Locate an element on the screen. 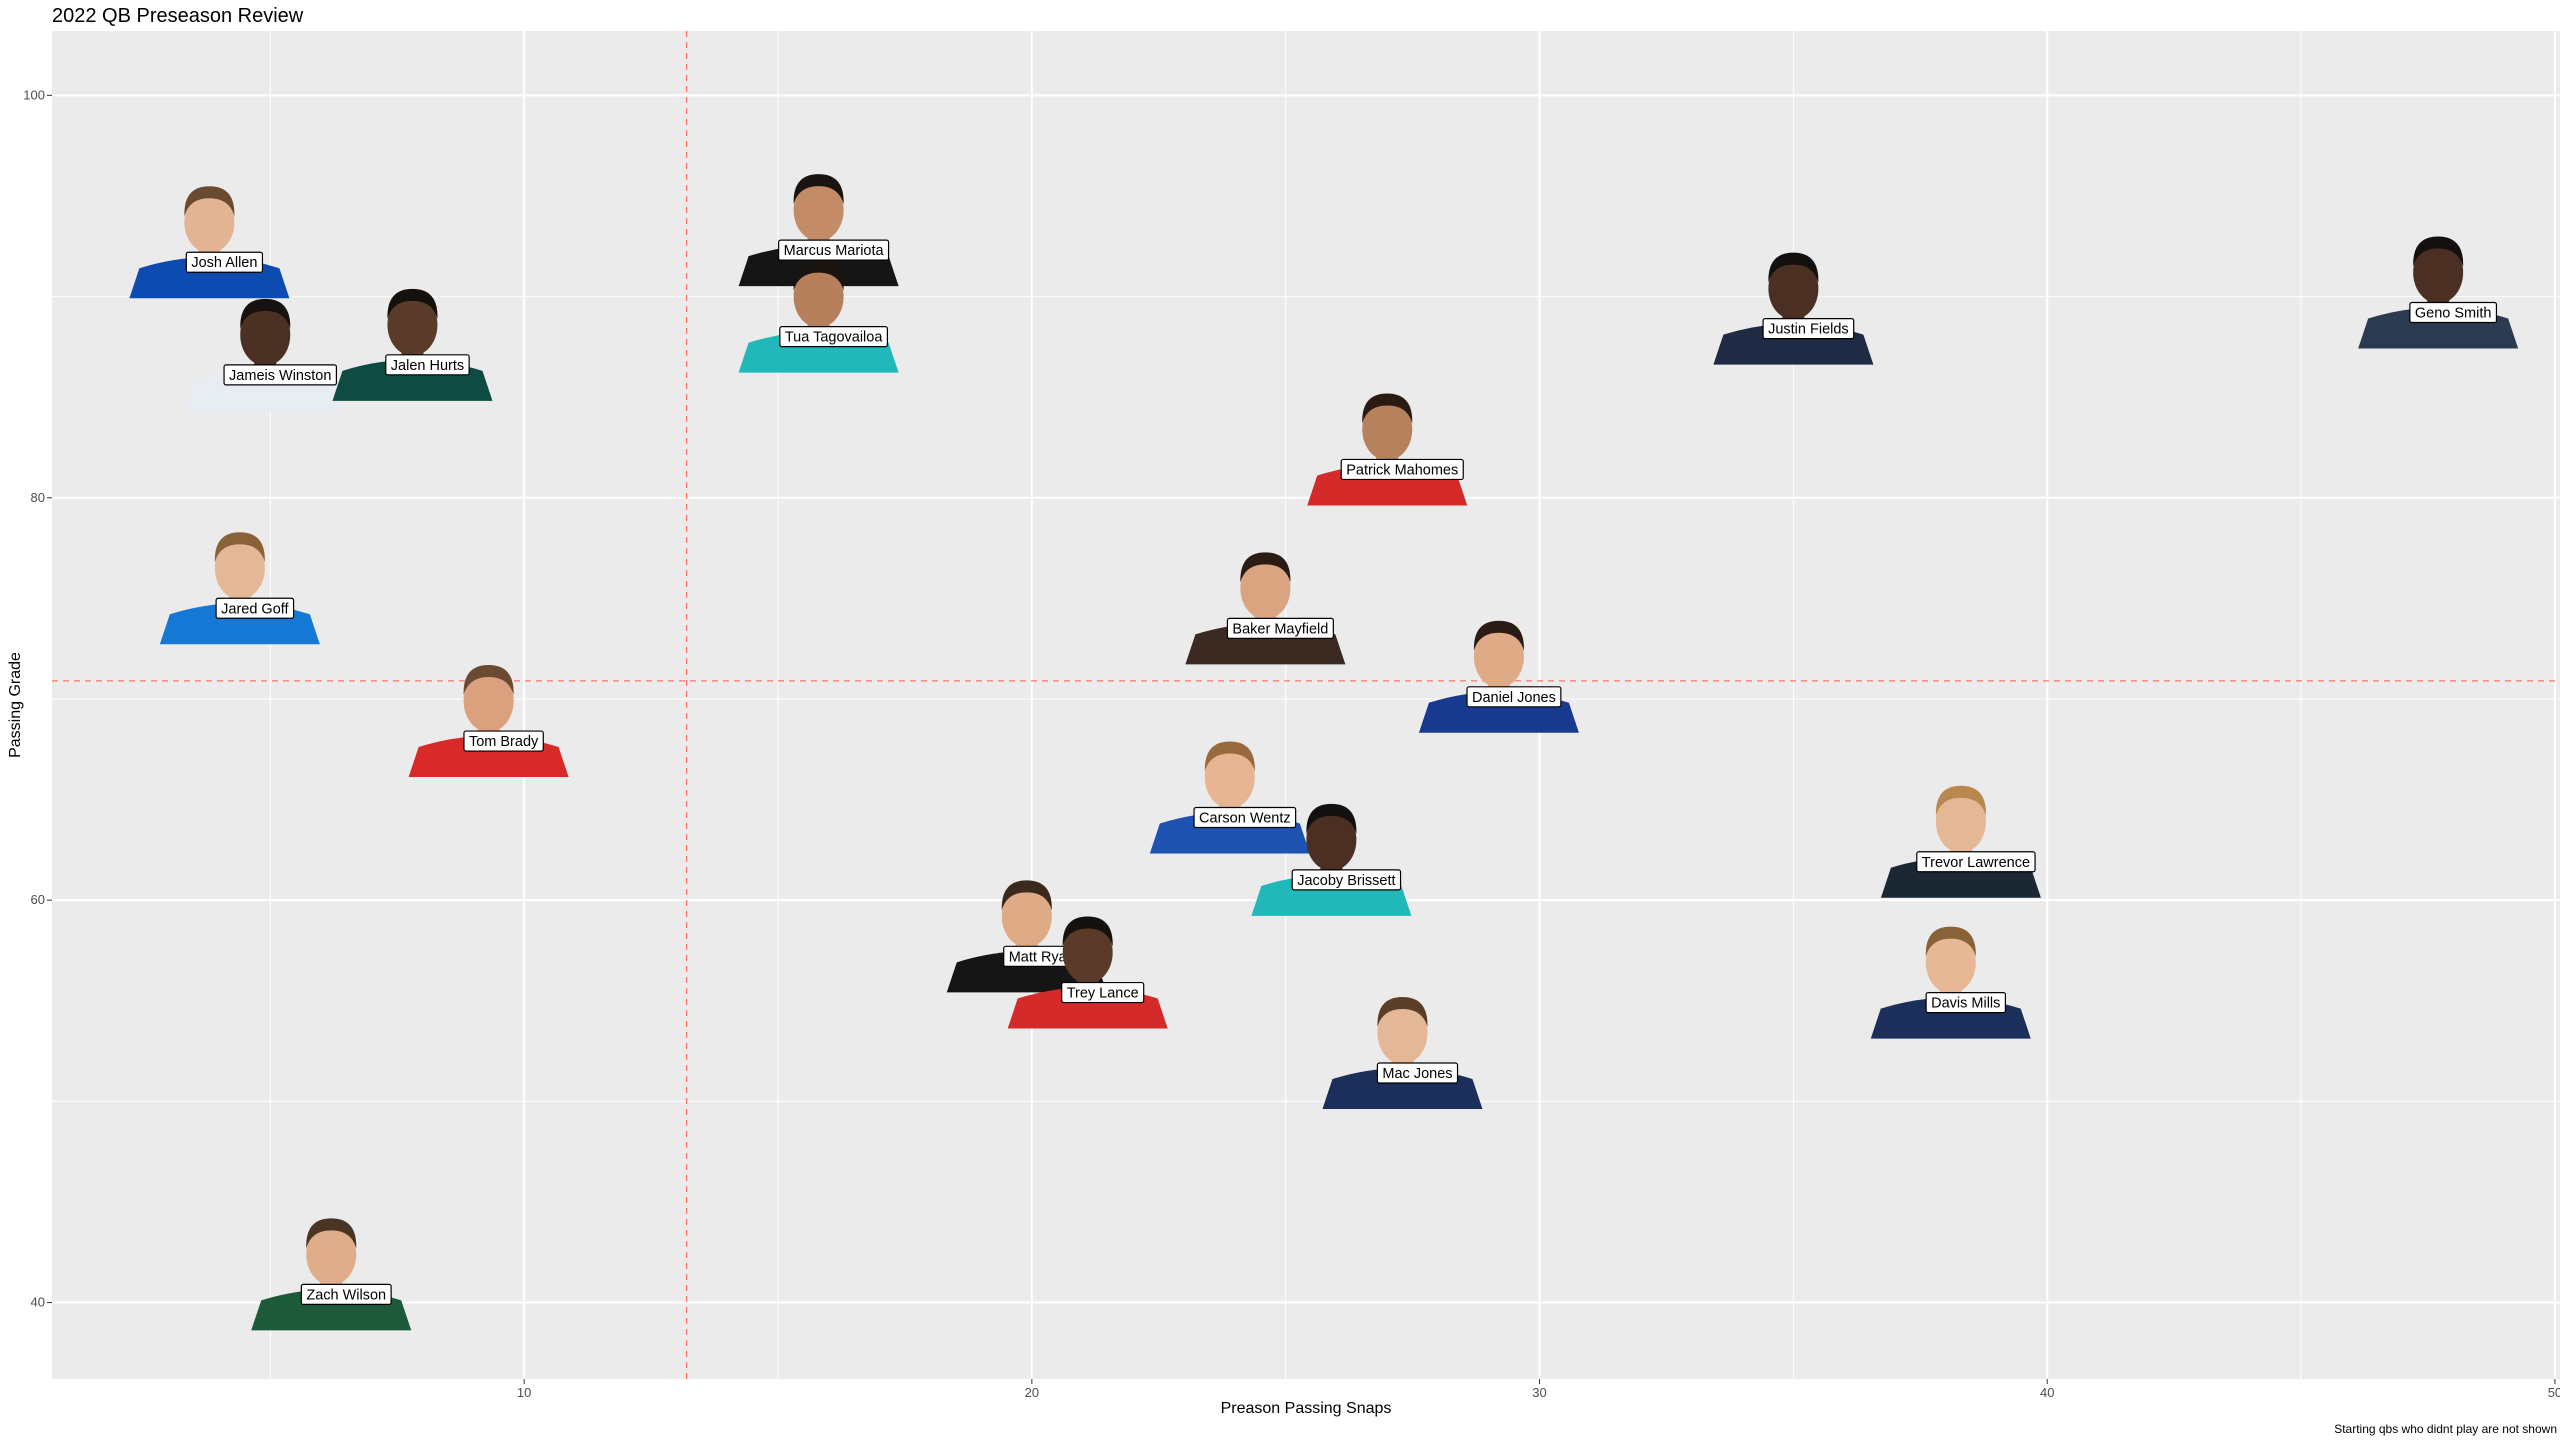  player-label: Tom Brady is located at coordinates (504, 742).